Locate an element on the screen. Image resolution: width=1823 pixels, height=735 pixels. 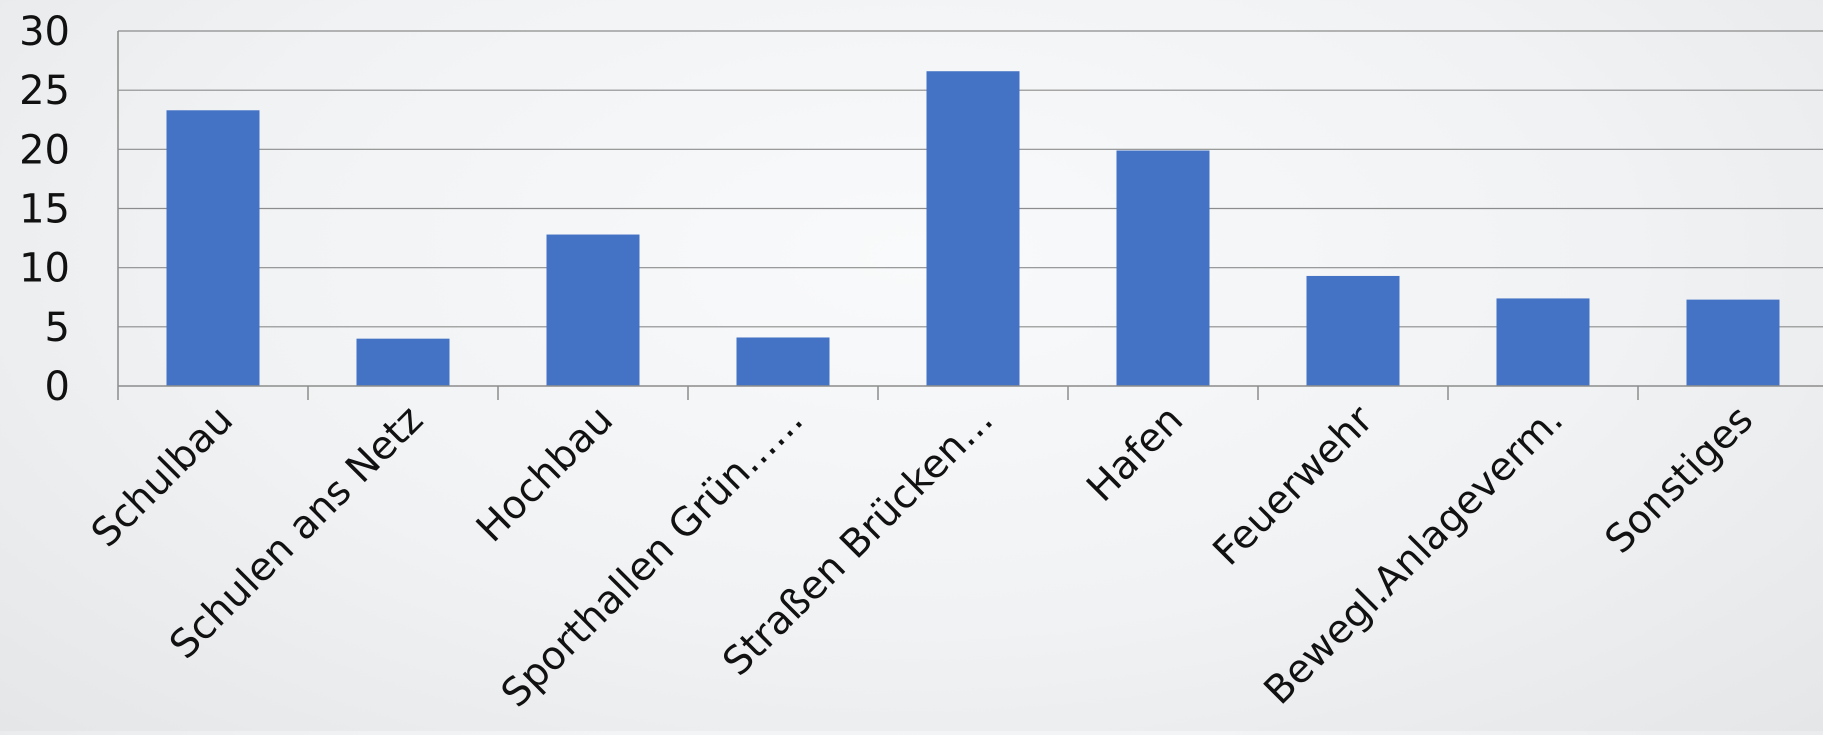
x-tick-label: Schulbau is located at coordinates (162, 476).